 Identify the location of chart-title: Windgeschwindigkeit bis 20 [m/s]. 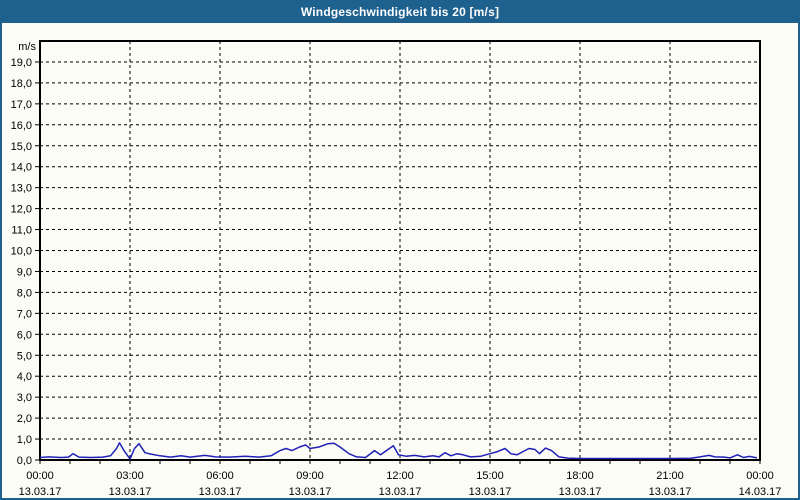
(400, 12).